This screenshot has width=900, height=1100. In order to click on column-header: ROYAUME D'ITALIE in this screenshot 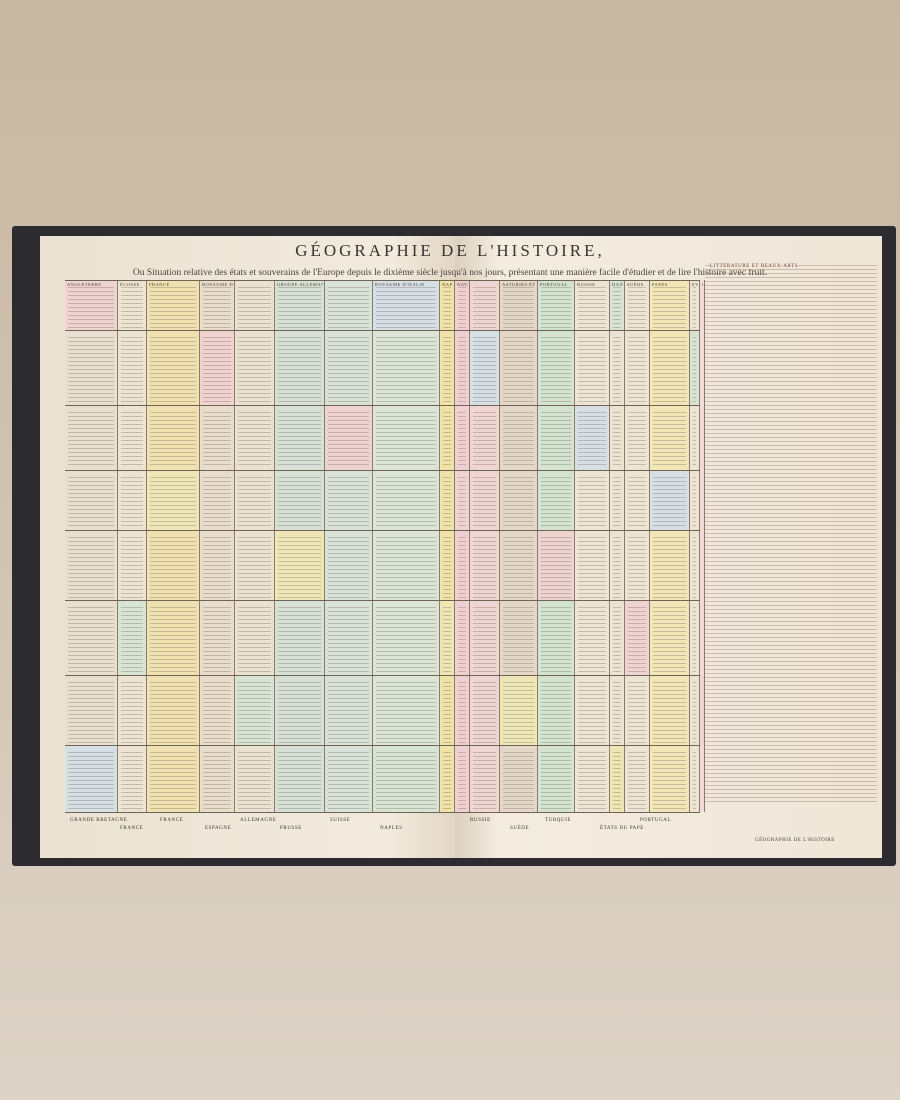, I will do `click(400, 284)`.